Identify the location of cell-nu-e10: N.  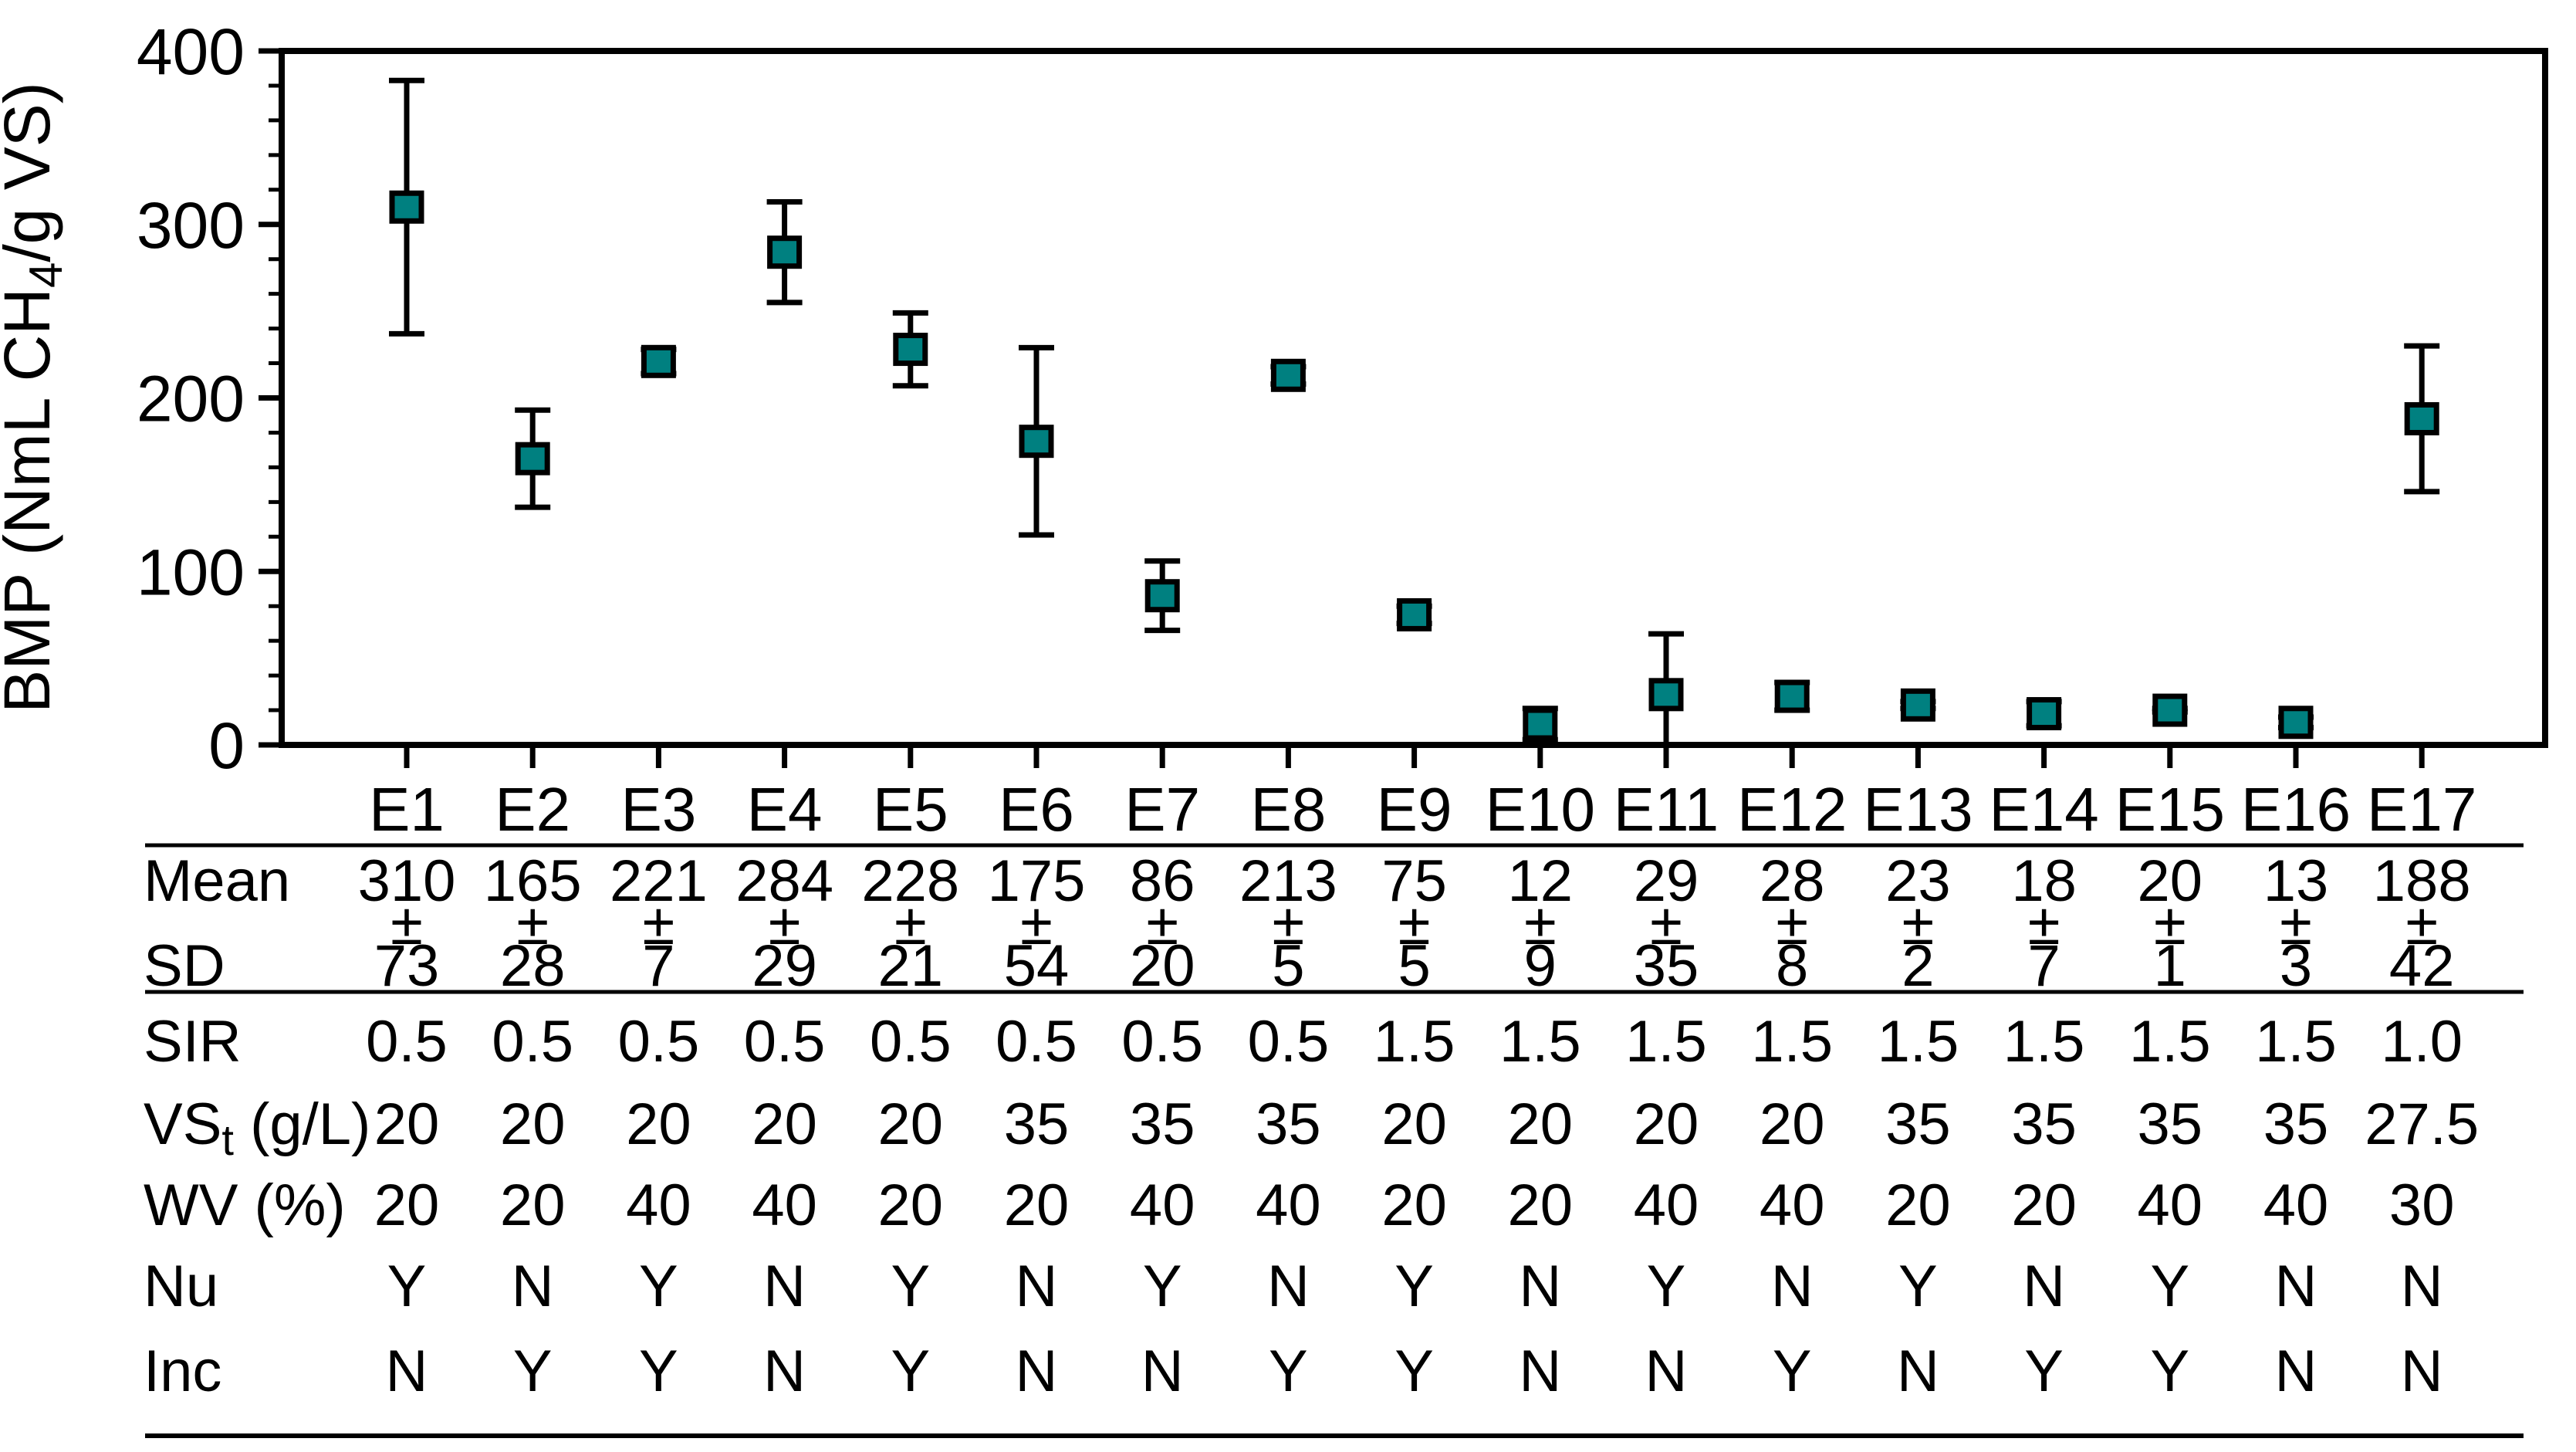
(1540, 1286).